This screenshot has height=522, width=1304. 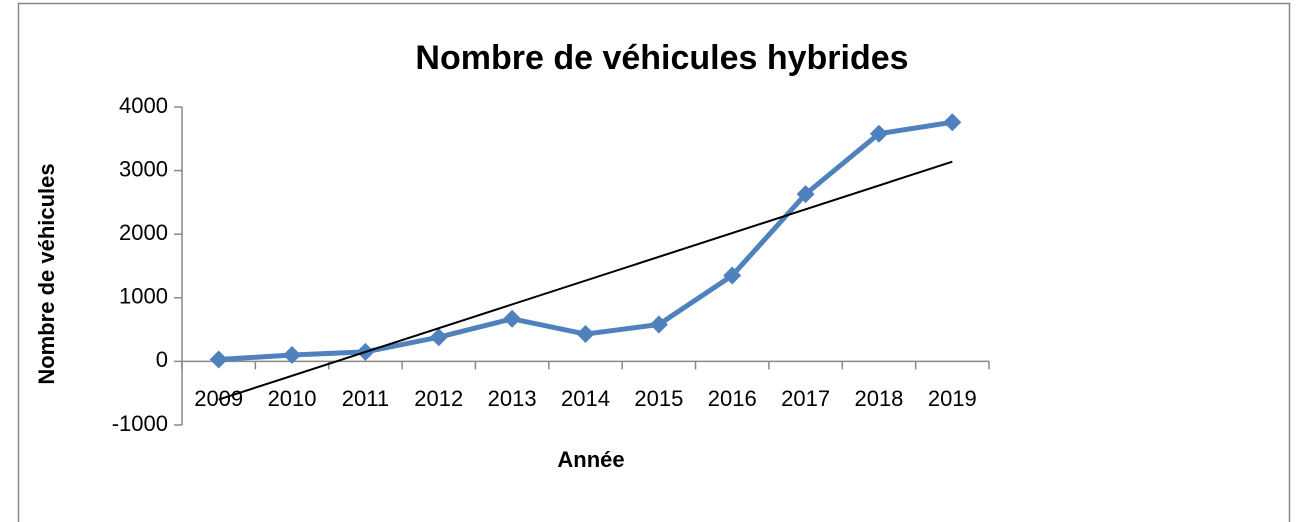 I want to click on x-tick-label: 2018, so click(x=878, y=398).